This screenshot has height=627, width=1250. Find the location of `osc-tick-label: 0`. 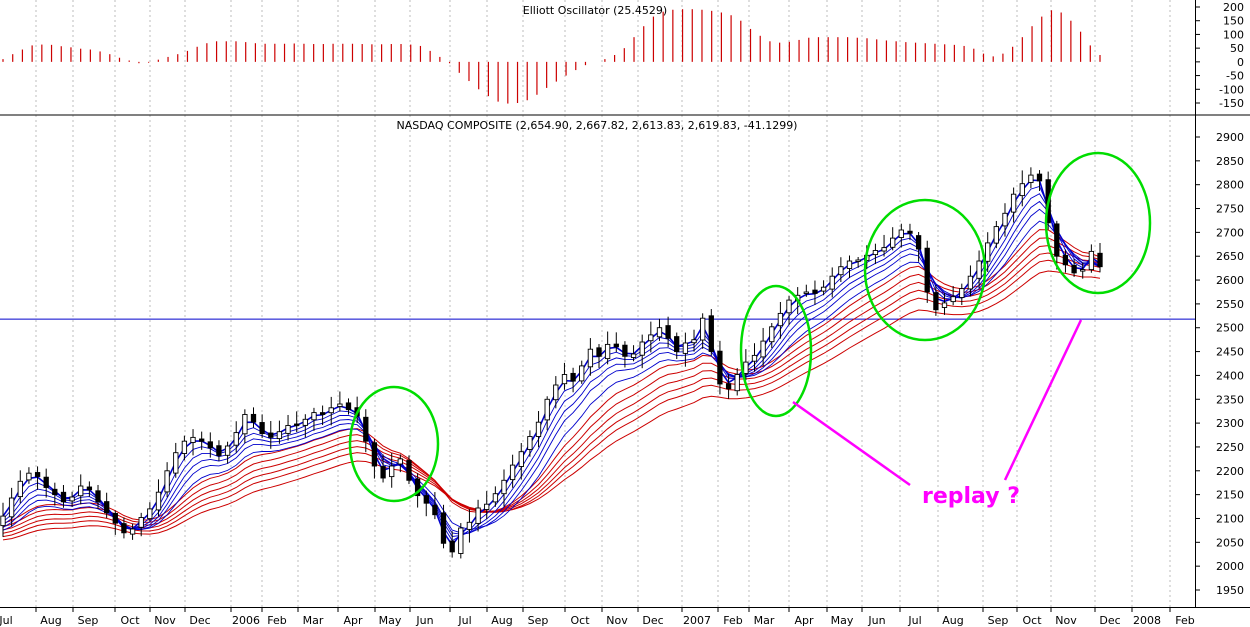

osc-tick-label: 0 is located at coordinates (1240, 62).